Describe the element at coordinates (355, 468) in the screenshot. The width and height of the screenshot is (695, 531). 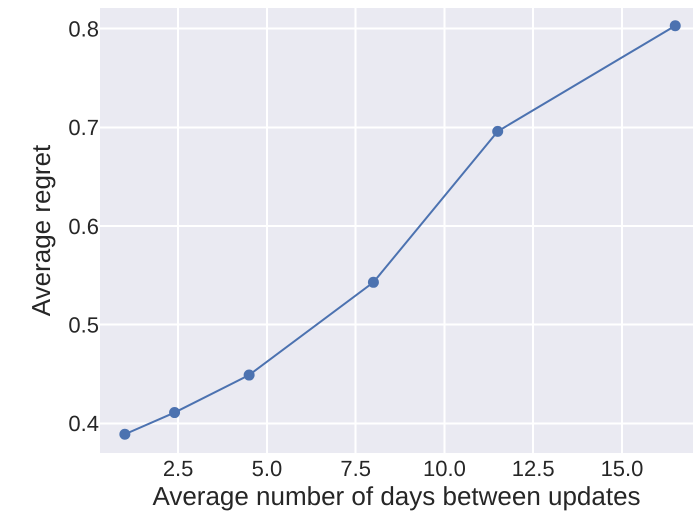
I see `x-tick-label: 7.5` at that location.